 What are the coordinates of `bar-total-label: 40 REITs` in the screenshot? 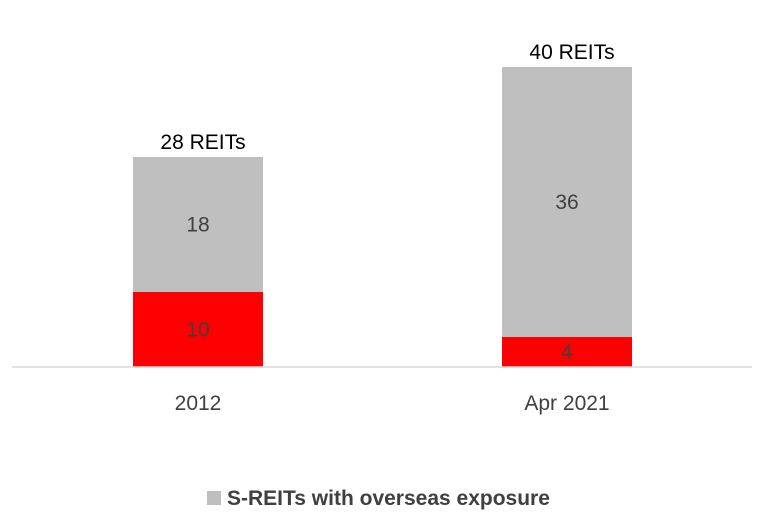 It's located at (571, 52).